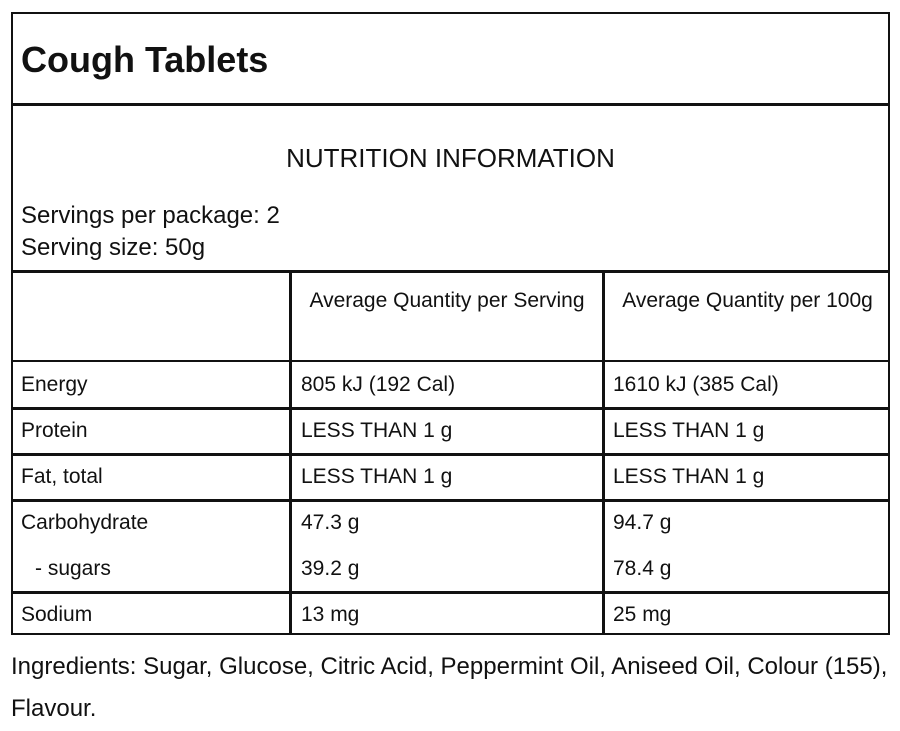  Describe the element at coordinates (54, 384) in the screenshot. I see `row-label: Energy` at that location.